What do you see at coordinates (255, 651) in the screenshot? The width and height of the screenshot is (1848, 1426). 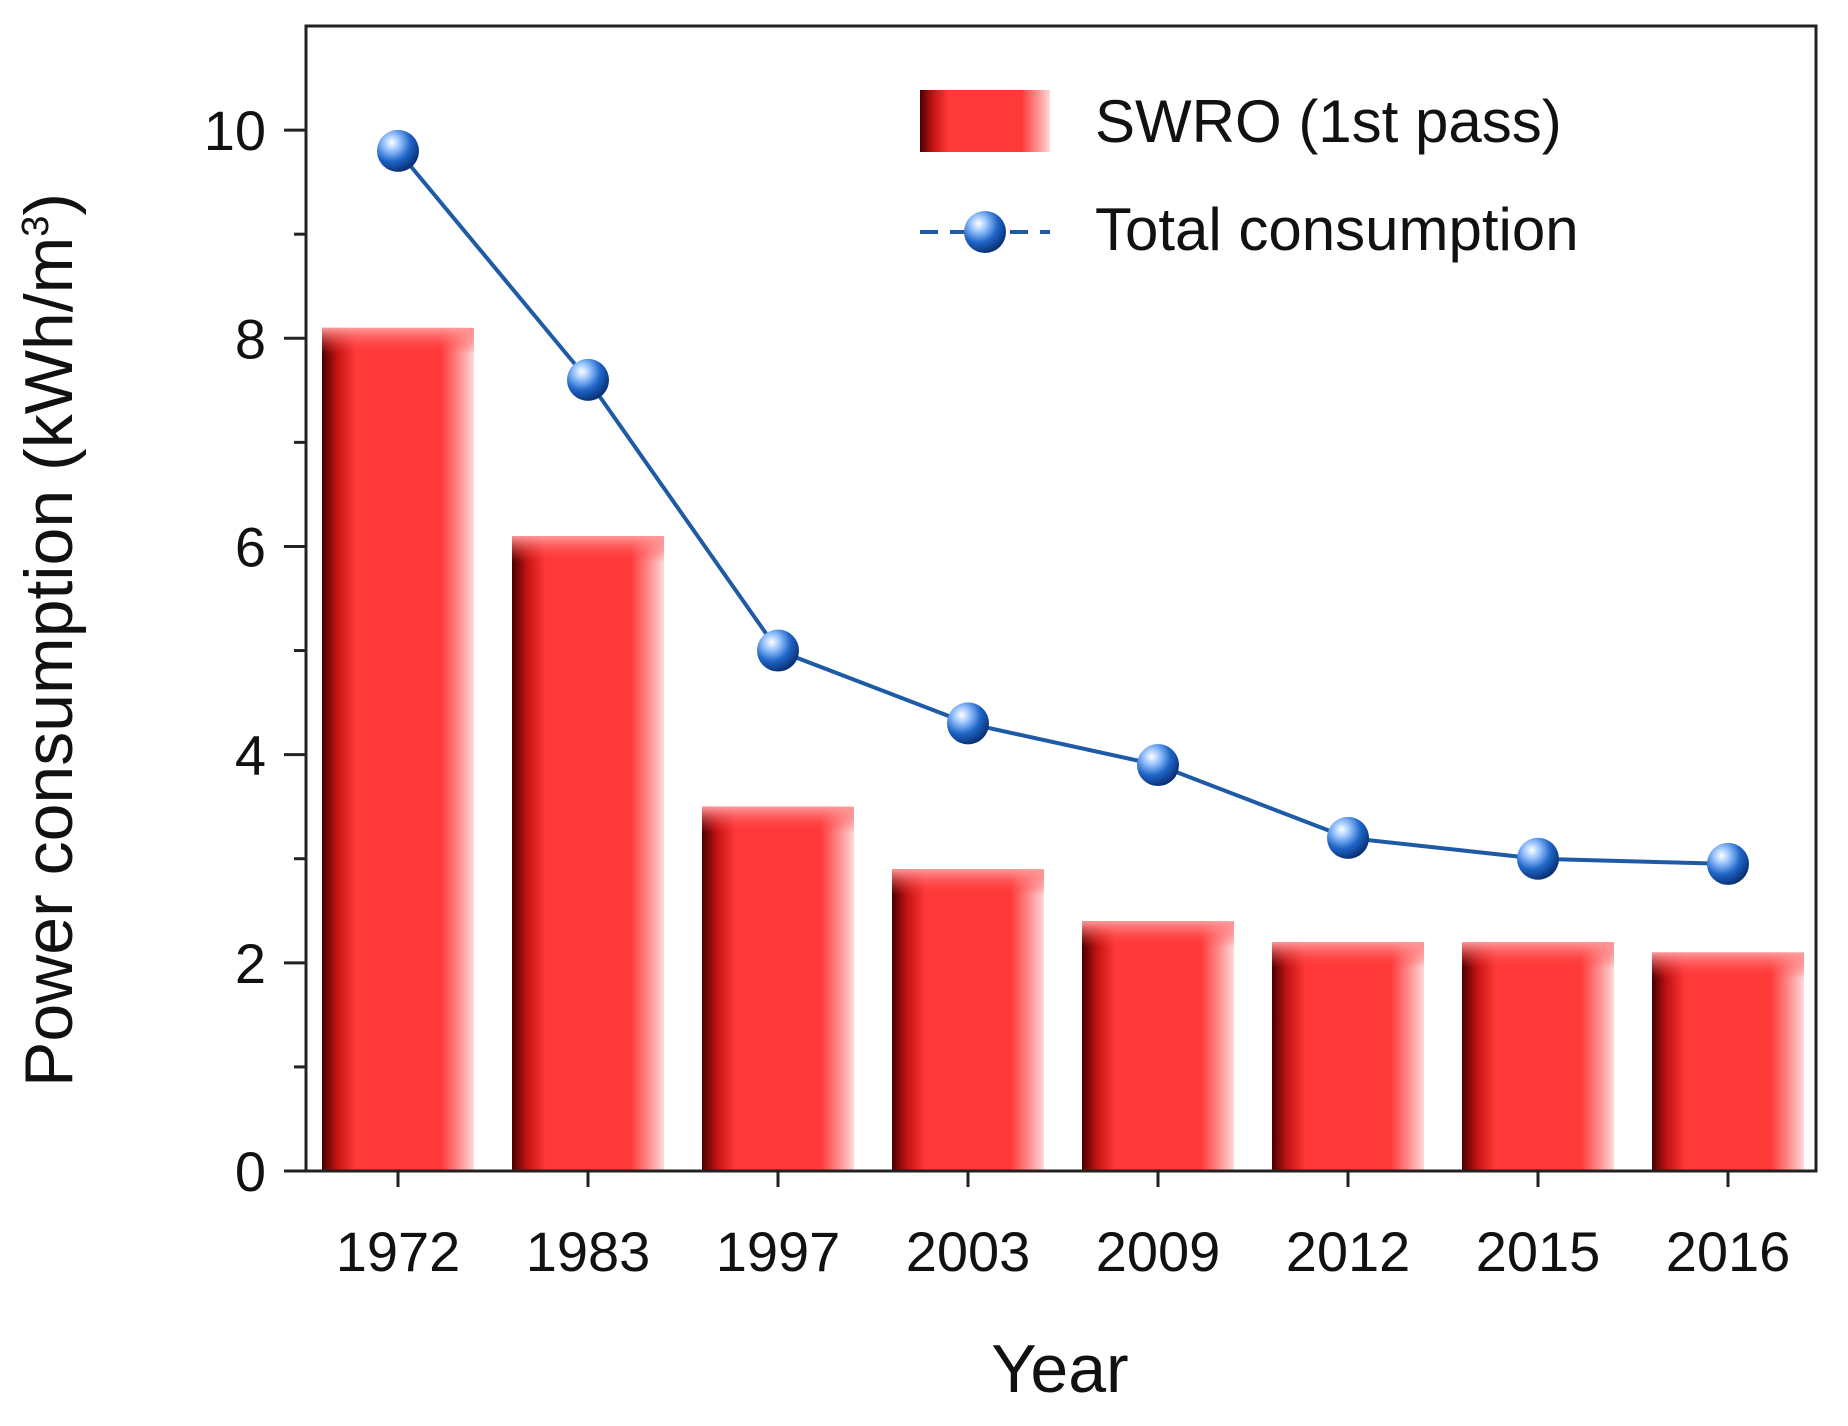 I see `y-axis: 0 2 4 6 8 10` at bounding box center [255, 651].